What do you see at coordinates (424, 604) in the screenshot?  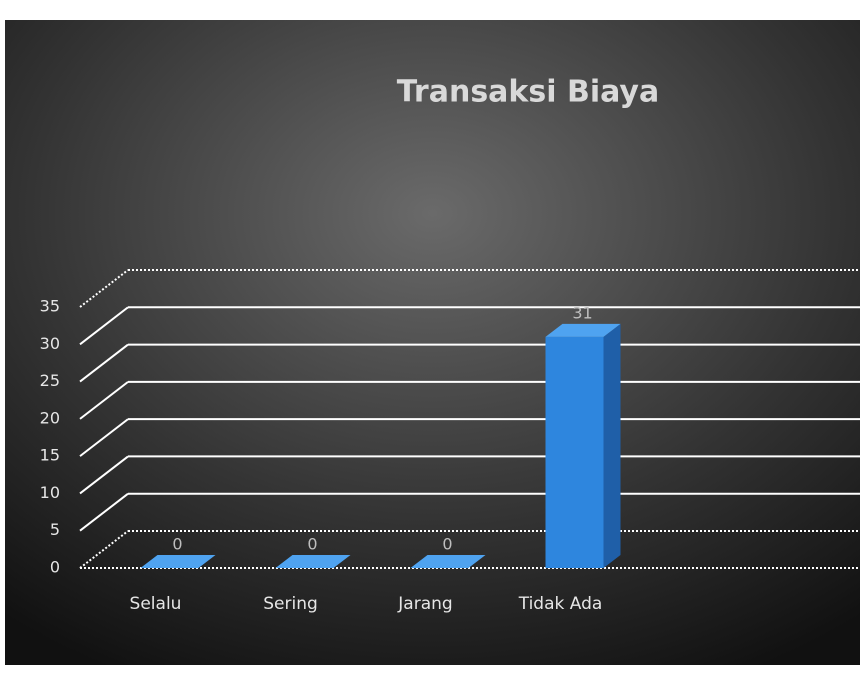 I see `x-tick-label: Jarang` at bounding box center [424, 604].